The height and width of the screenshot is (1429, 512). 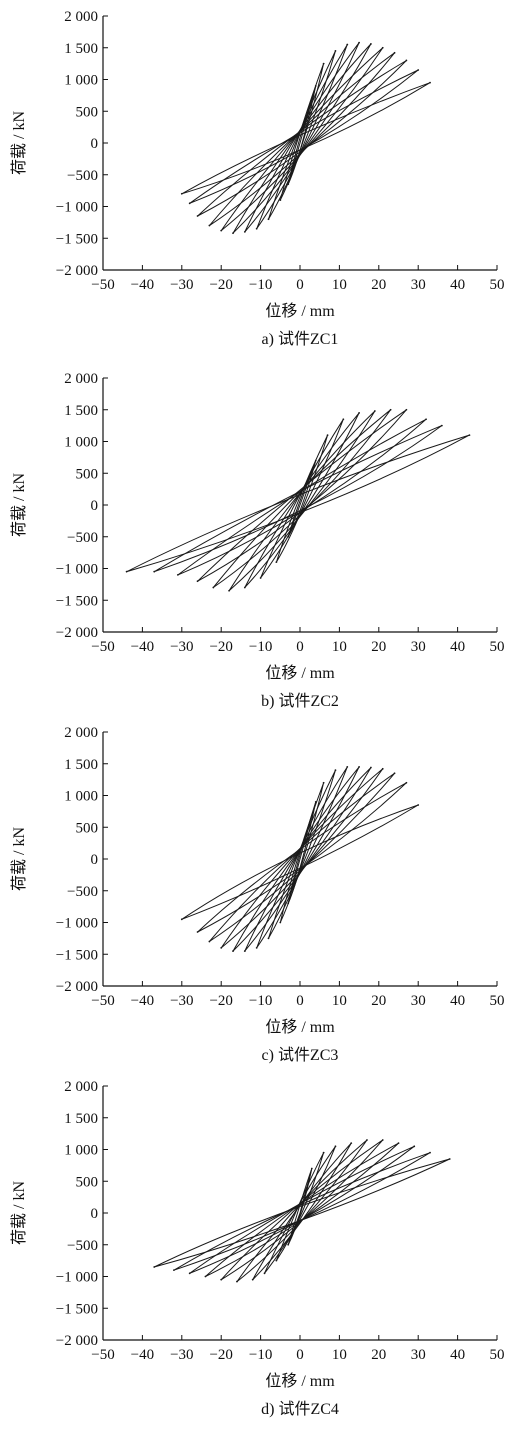 I want to click on chart-caption: d) 试件ZC4, so click(x=300, y=1409).